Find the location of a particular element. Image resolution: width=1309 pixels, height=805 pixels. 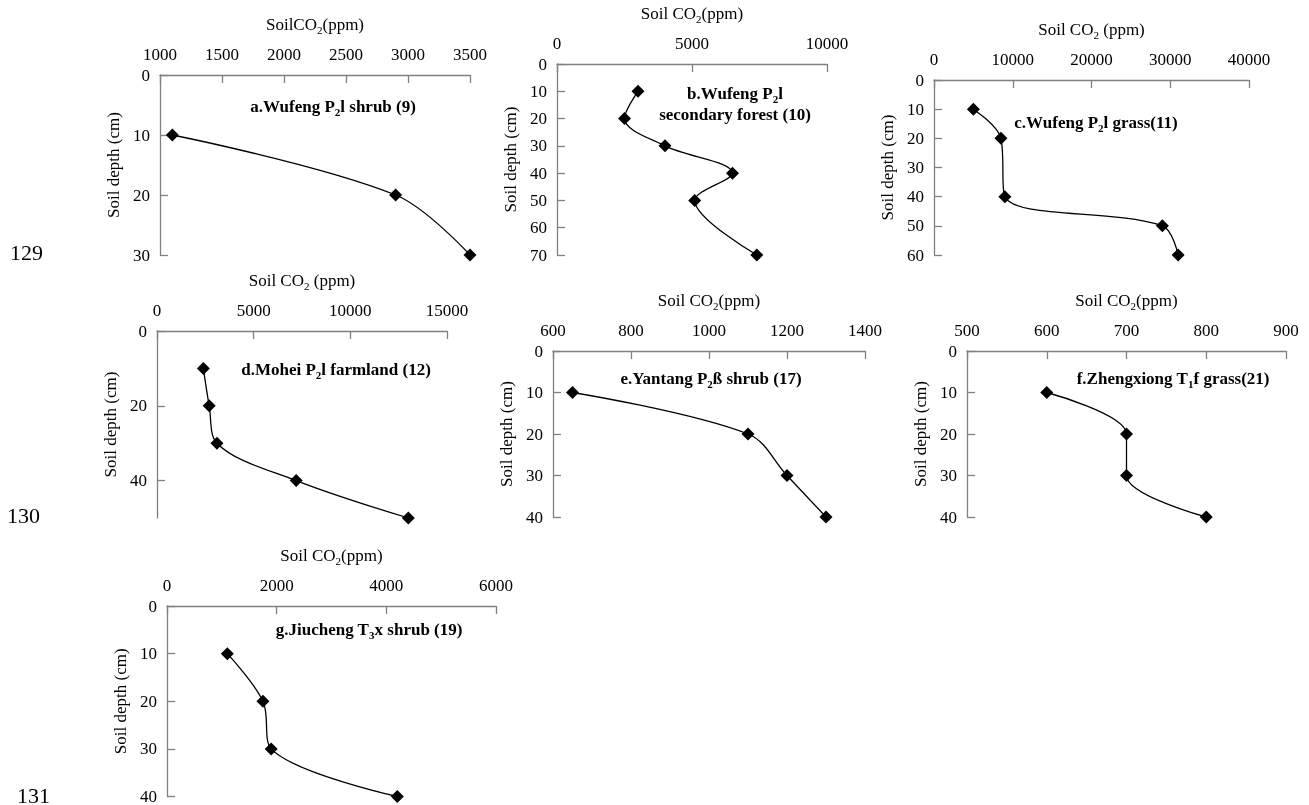

x-tick-label: 700 is located at coordinates (1126, 330).